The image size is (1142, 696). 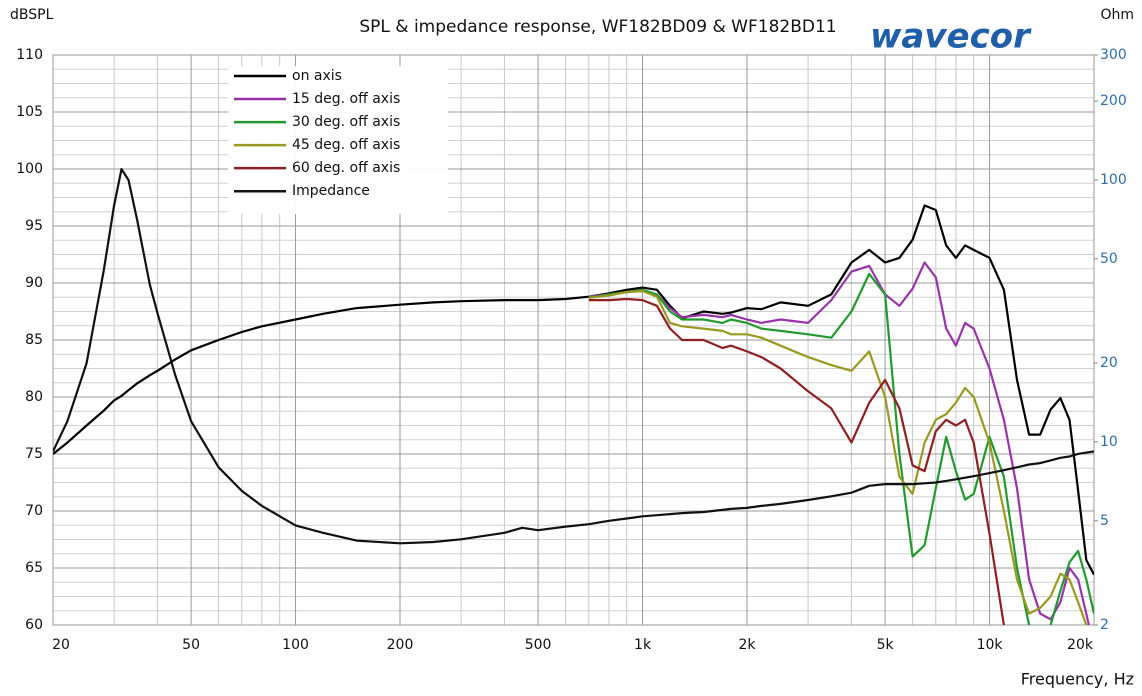 I want to click on y-tick-label: 60, so click(x=34, y=625).